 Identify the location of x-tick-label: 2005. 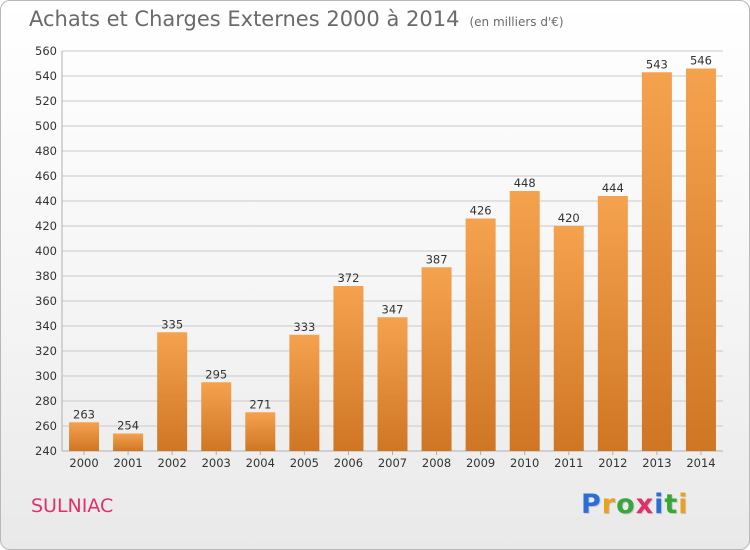
(304, 463).